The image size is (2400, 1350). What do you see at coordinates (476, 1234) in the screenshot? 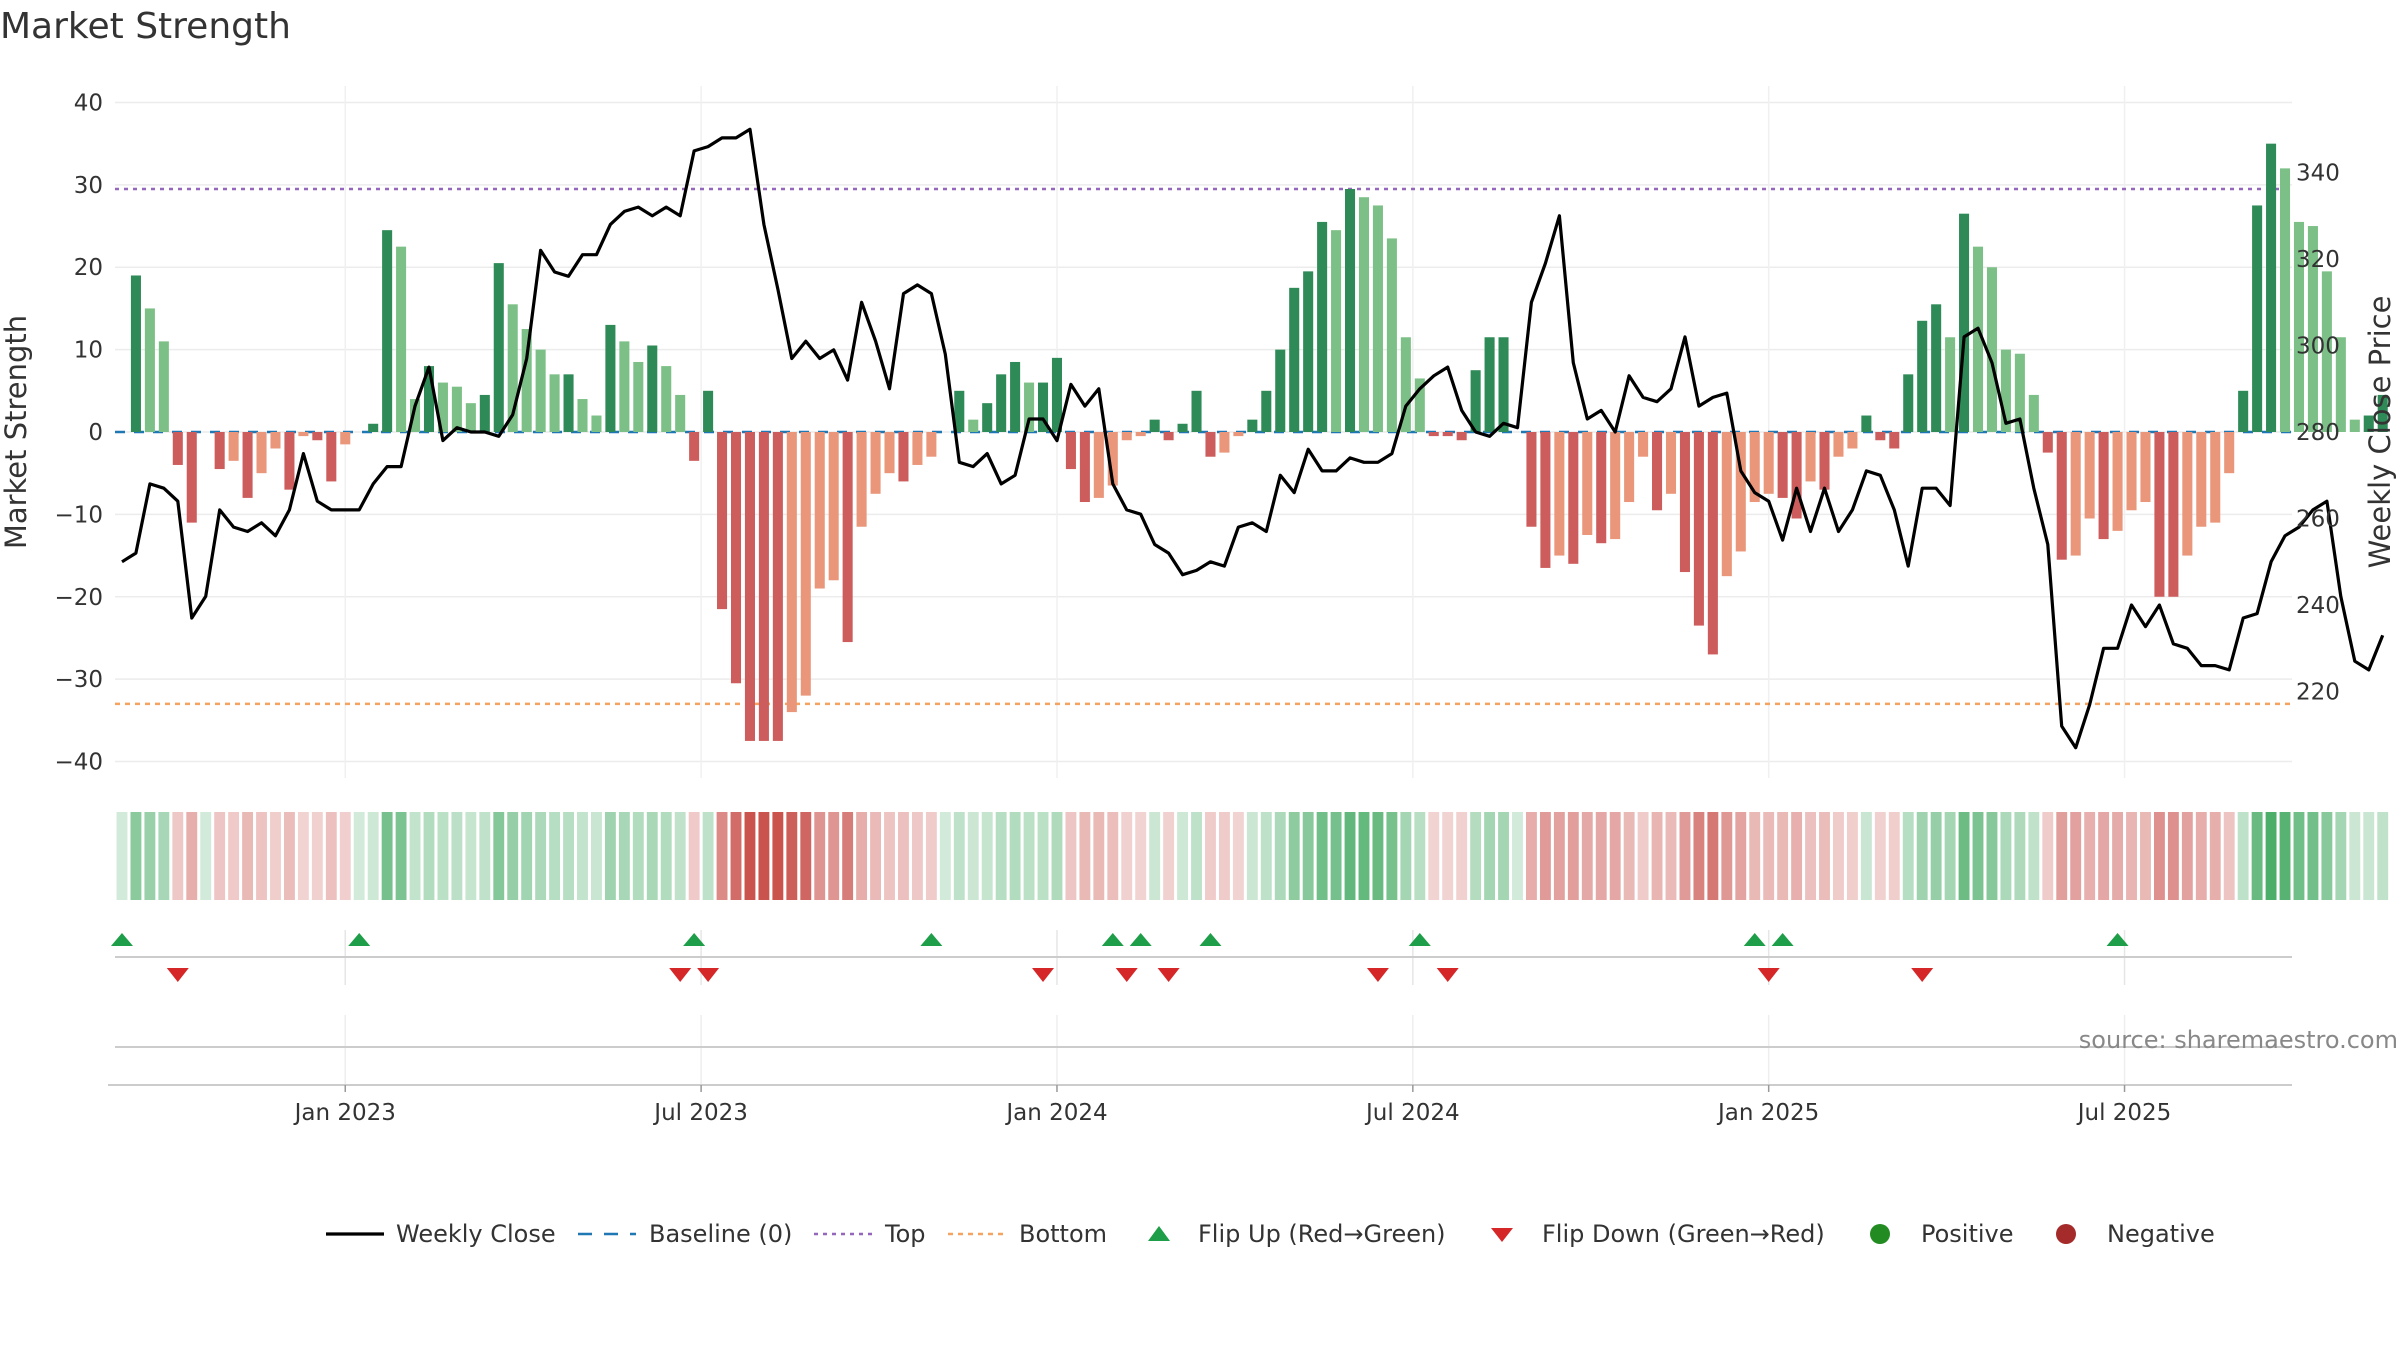
I see `legend-label-weekly-close: Weekly Close` at bounding box center [476, 1234].